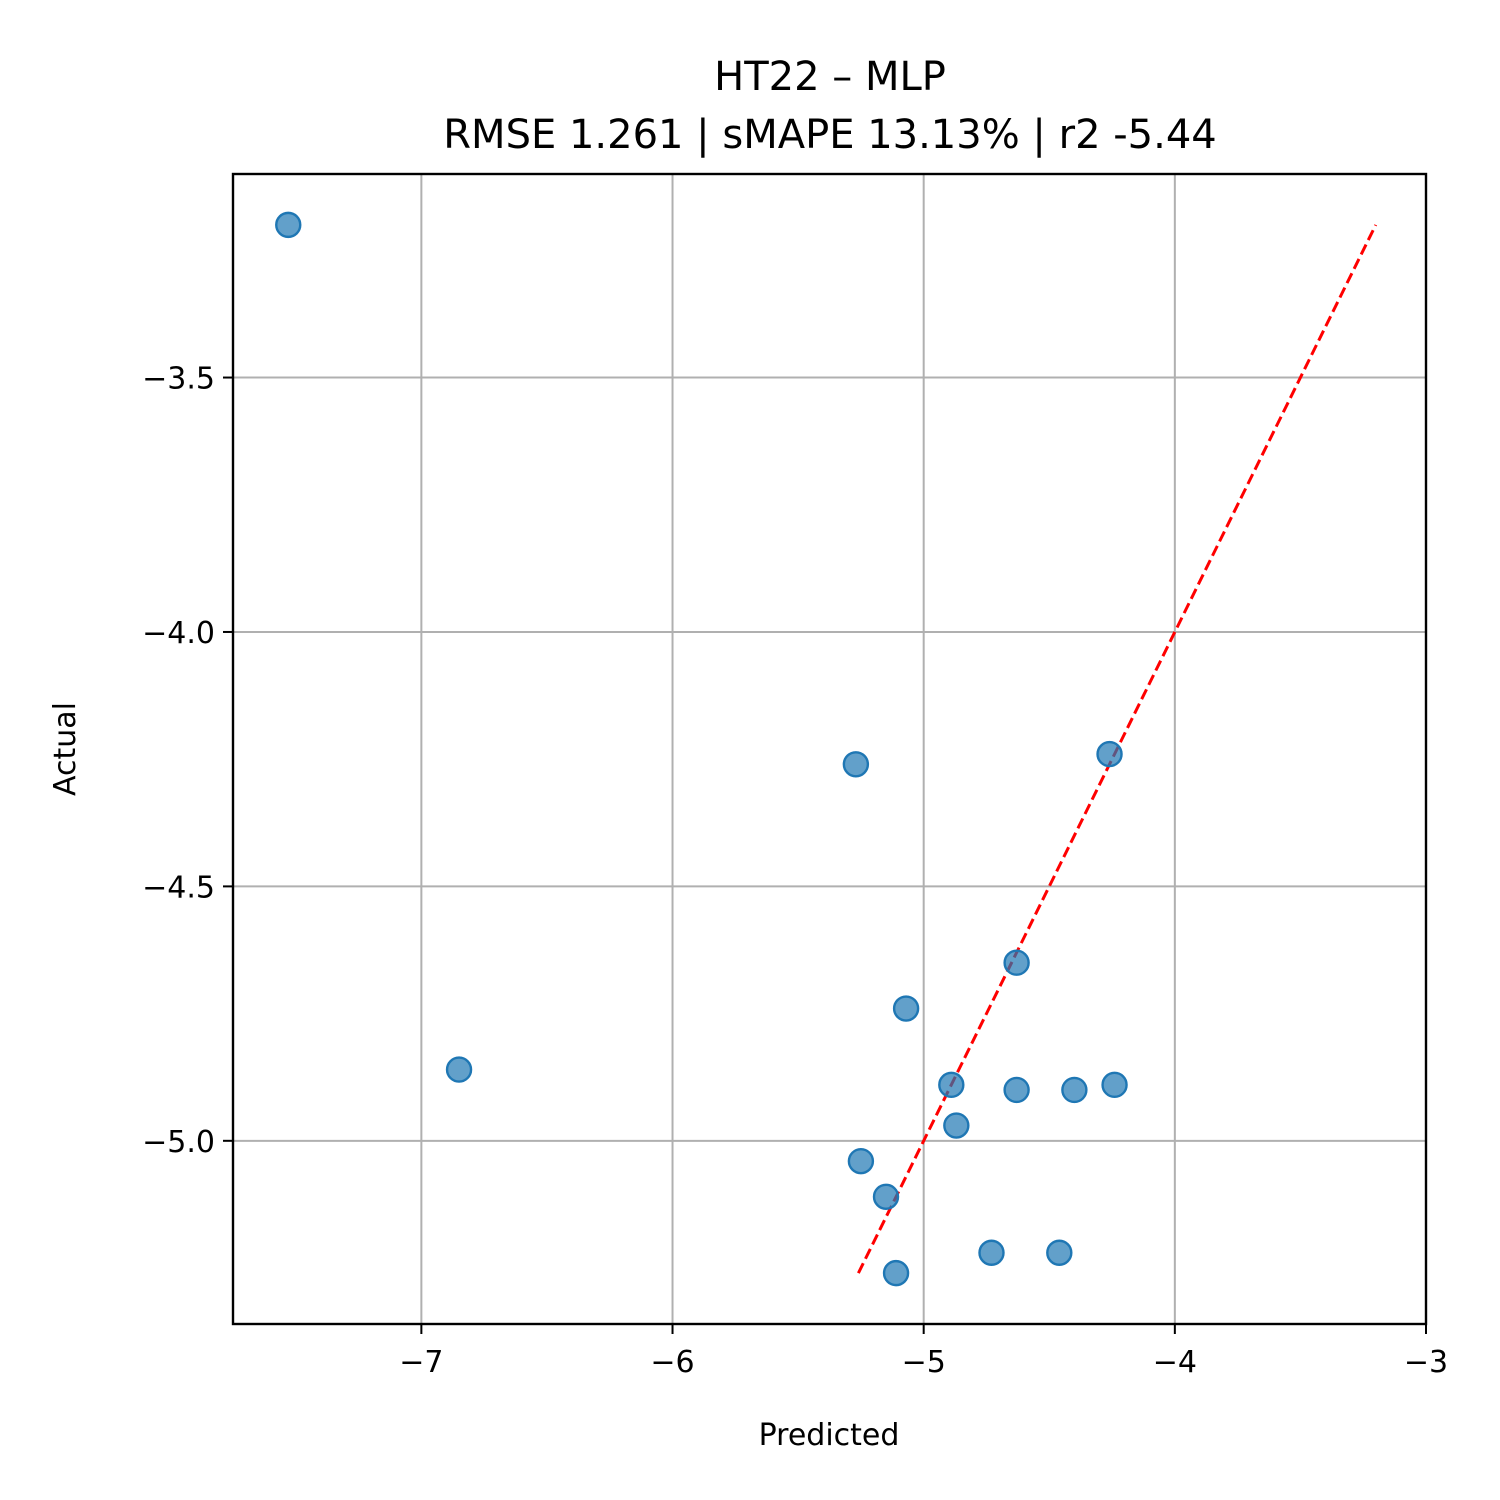  I want to click on x-tick-label: −5, so click(924, 1362).